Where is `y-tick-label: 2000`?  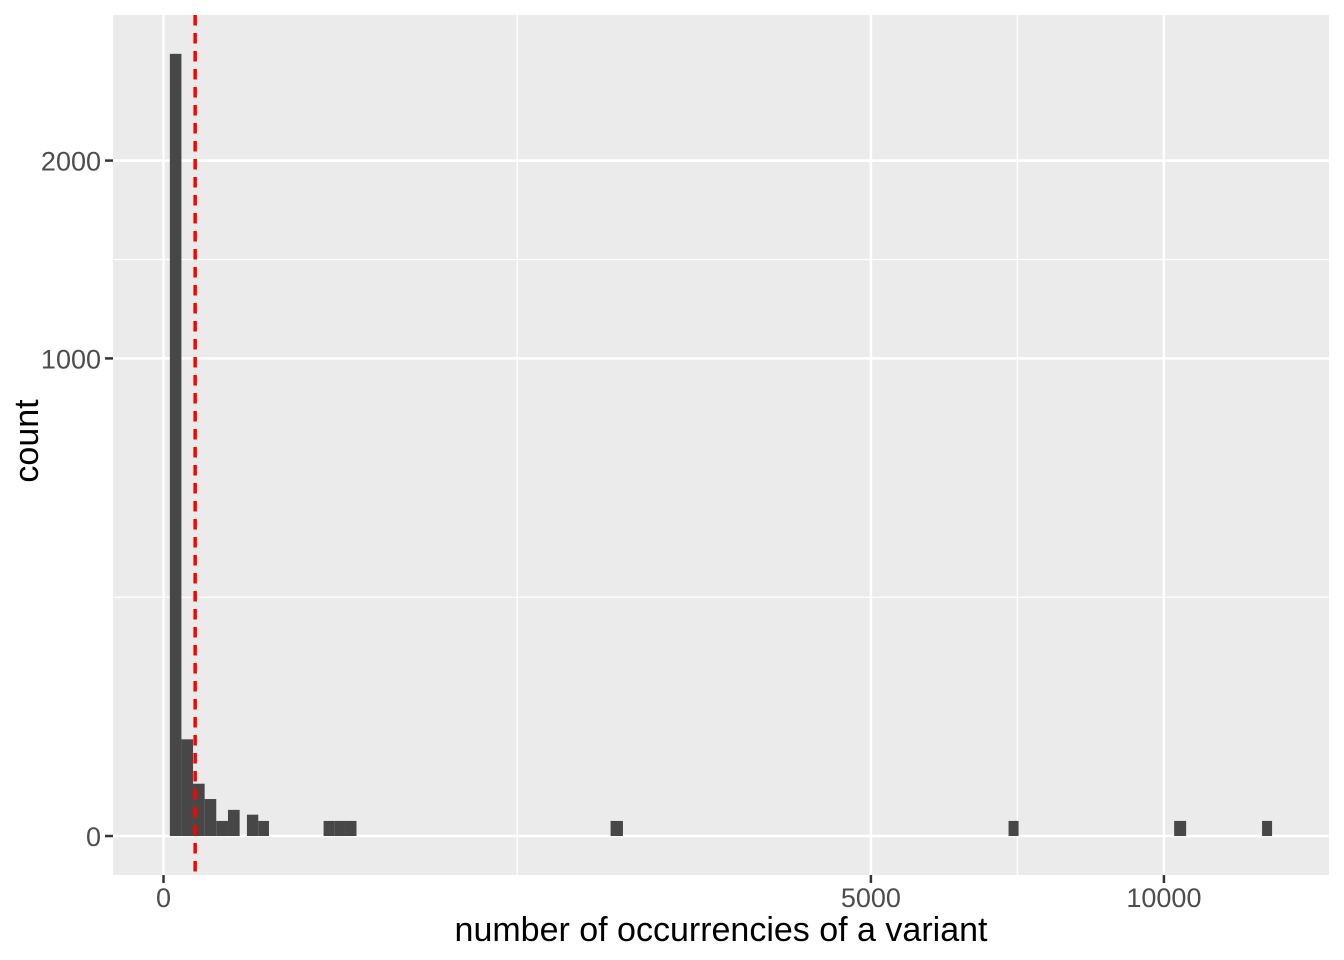 y-tick-label: 2000 is located at coordinates (71, 162).